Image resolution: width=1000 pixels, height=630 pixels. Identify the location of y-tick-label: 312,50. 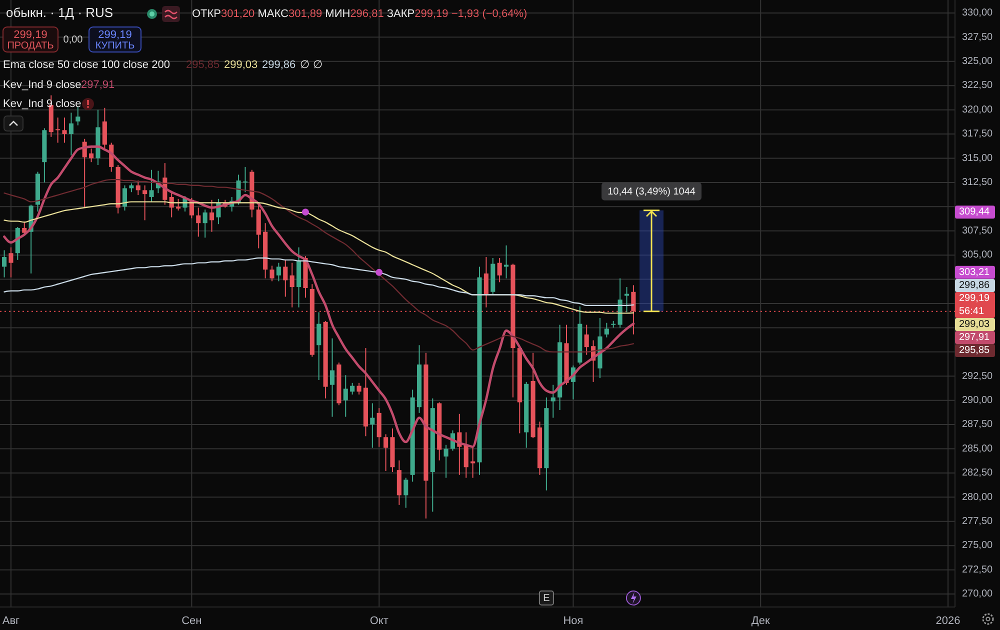
(978, 182).